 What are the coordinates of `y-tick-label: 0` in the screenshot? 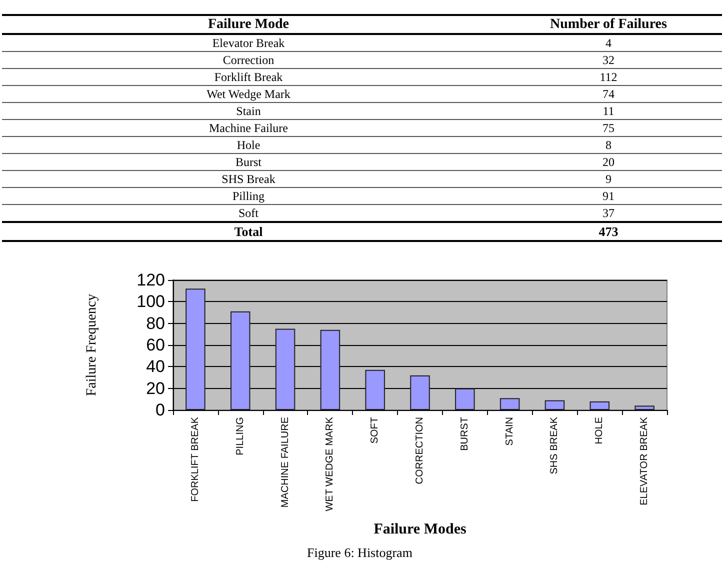 It's located at (160, 410).